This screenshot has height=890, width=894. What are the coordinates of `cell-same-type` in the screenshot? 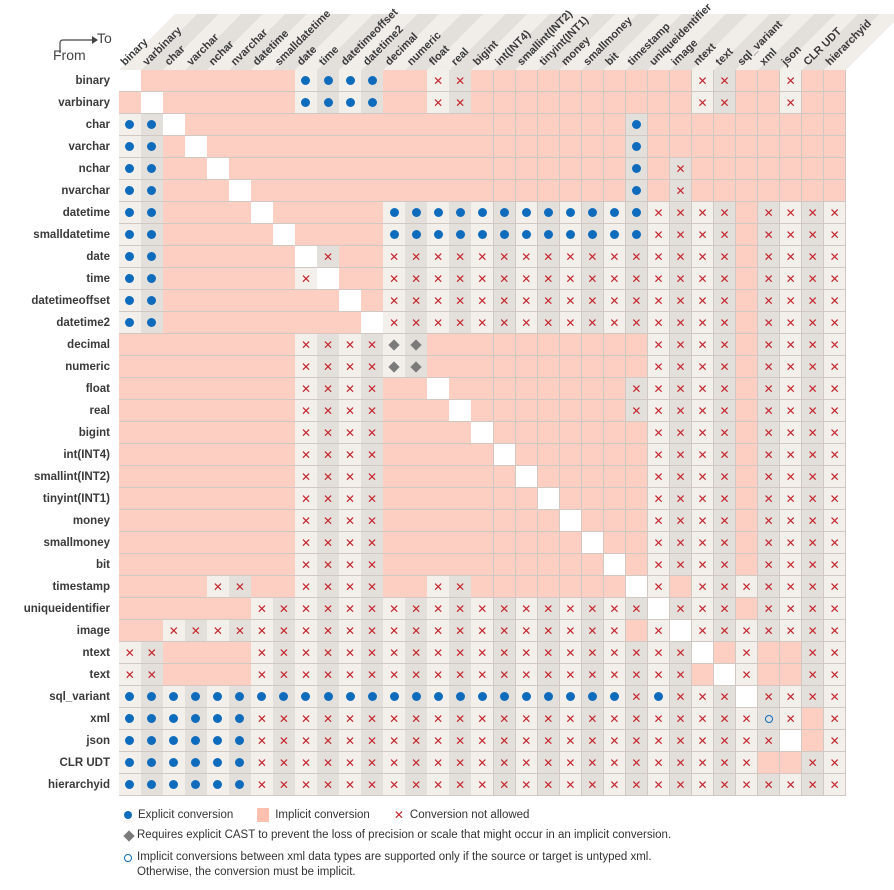 It's located at (659, 609).